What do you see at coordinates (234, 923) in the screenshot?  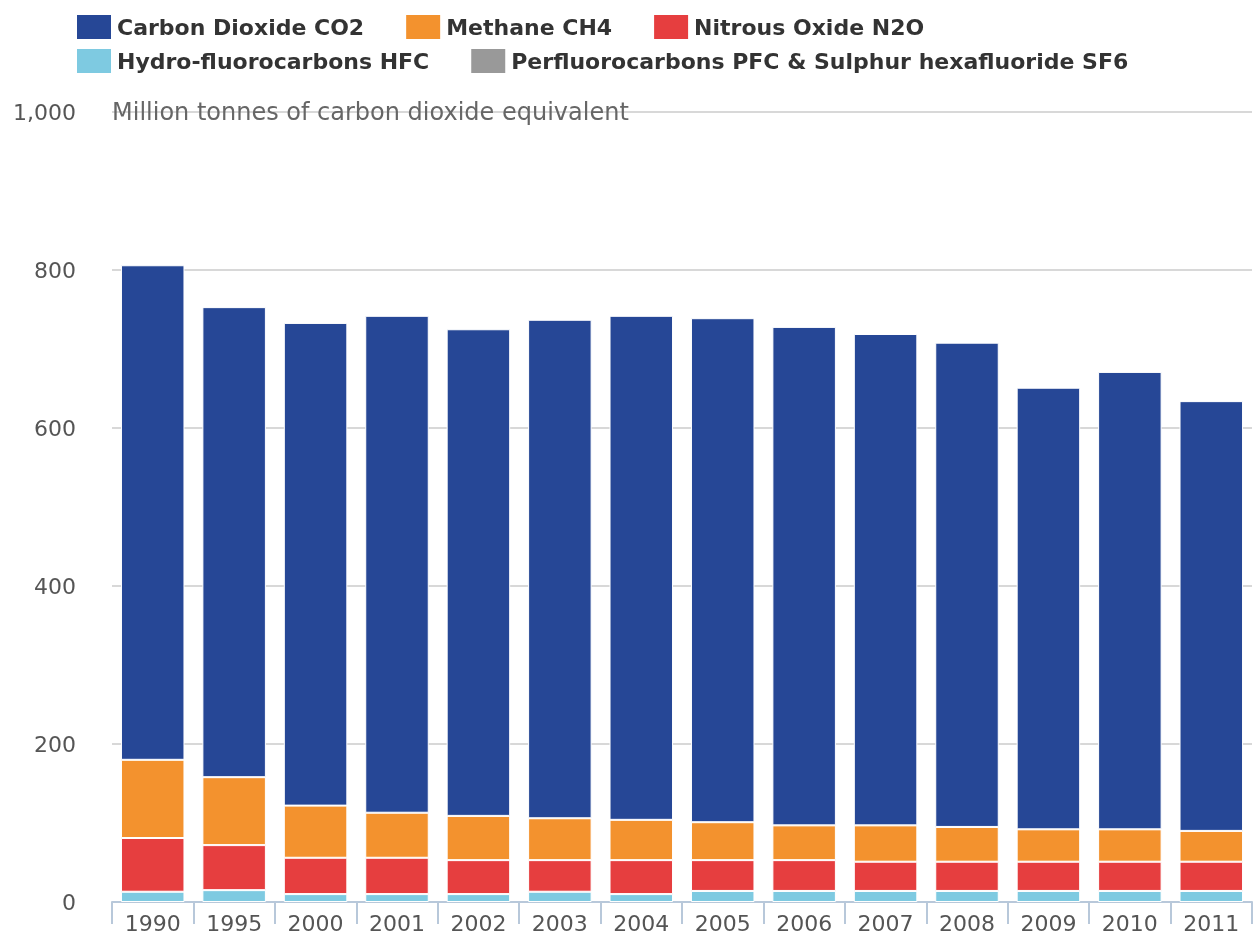 I see `x-tick-label: 1995` at bounding box center [234, 923].